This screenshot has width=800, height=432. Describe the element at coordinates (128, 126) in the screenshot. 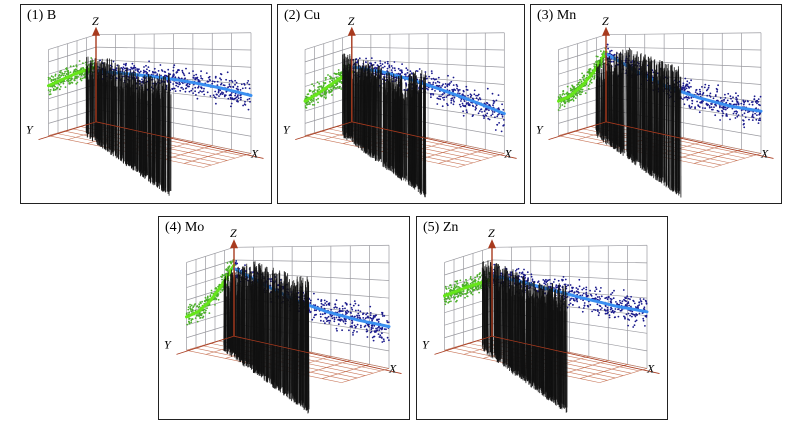

I see `bars-layer` at that location.